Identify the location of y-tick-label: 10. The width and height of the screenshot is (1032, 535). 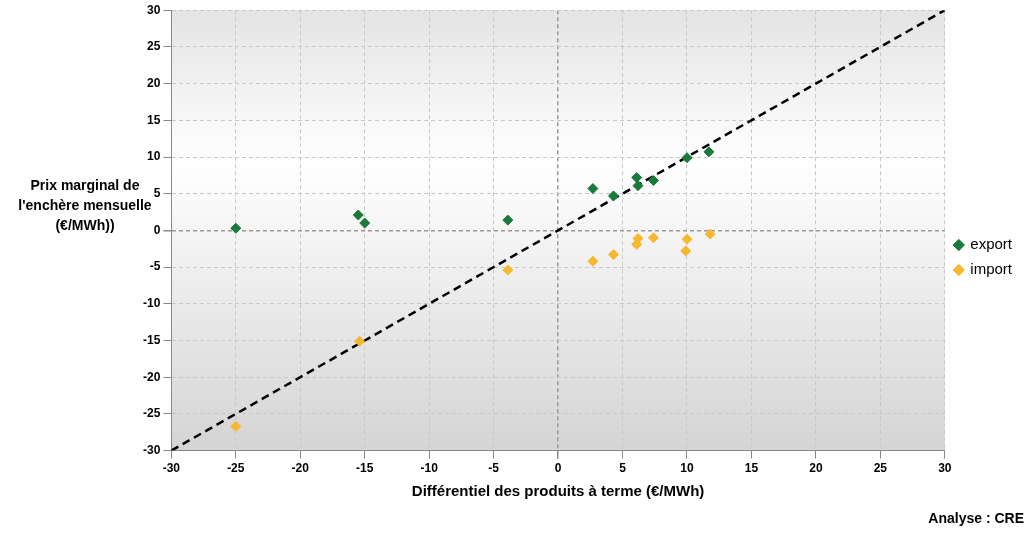
(153, 156).